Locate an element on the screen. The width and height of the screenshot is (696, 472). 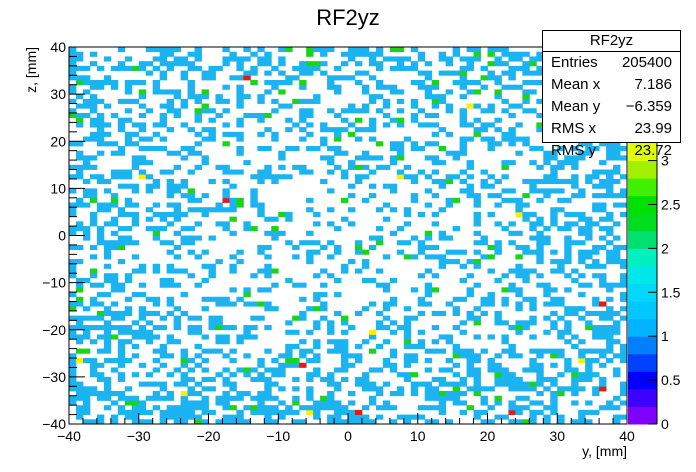
stats-row-rms-x: RMS x 23.99 is located at coordinates (611, 129).